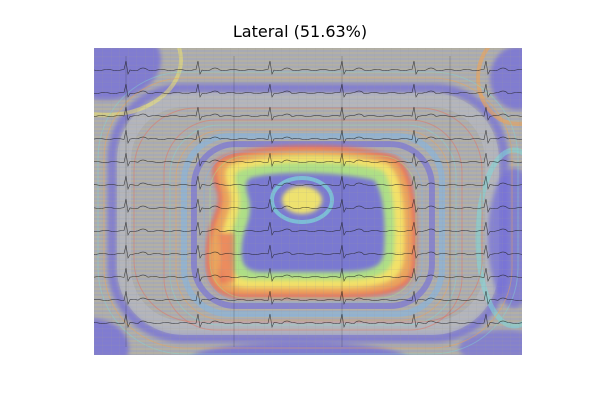 This screenshot has width=600, height=400. What do you see at coordinates (300, 31) in the screenshot?
I see `figure-title: Lateral (51.63%)` at bounding box center [300, 31].